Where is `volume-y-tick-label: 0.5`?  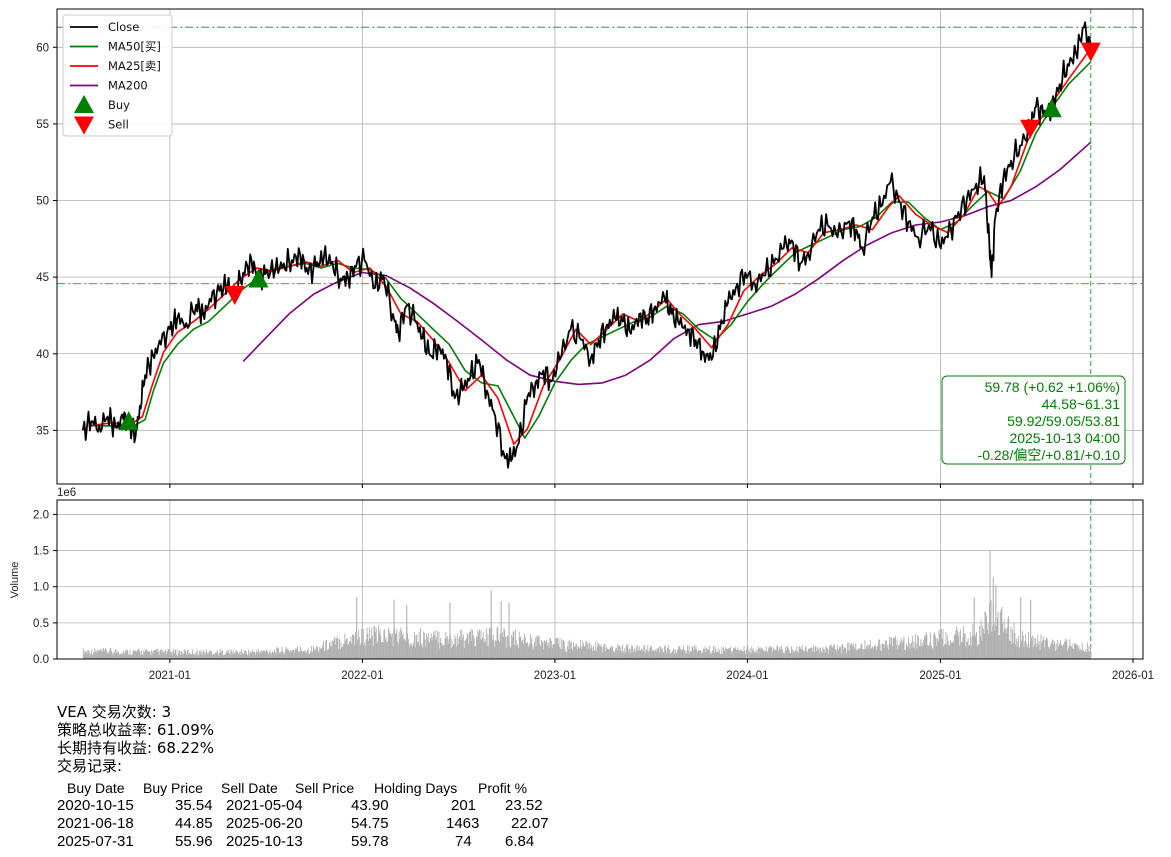 volume-y-tick-label: 0.5 is located at coordinates (41, 624).